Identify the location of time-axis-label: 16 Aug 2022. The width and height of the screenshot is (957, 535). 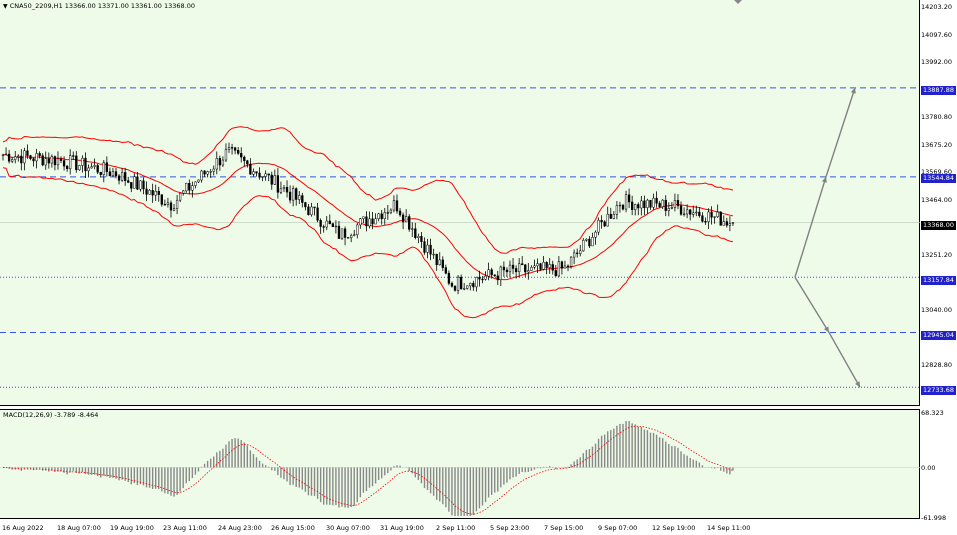
(23, 528).